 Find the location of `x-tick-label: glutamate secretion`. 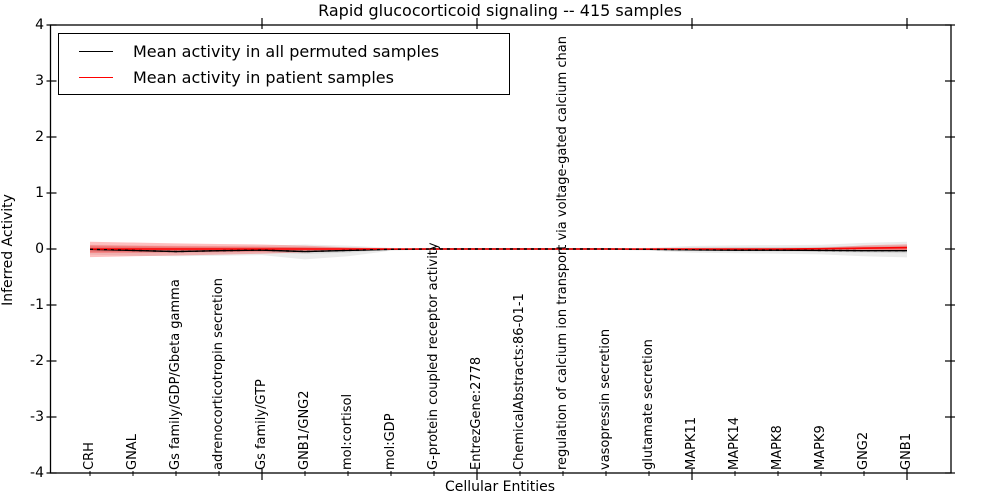

x-tick-label: glutamate secretion is located at coordinates (648, 404).